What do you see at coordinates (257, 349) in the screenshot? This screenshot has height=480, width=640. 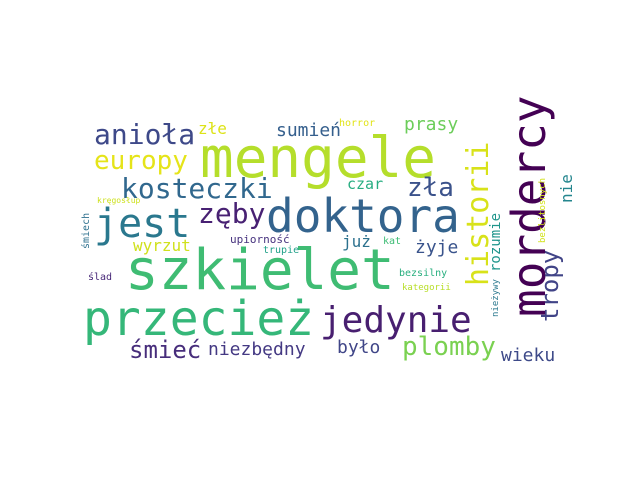 I see `word-niezbedny: niezbędny` at bounding box center [257, 349].